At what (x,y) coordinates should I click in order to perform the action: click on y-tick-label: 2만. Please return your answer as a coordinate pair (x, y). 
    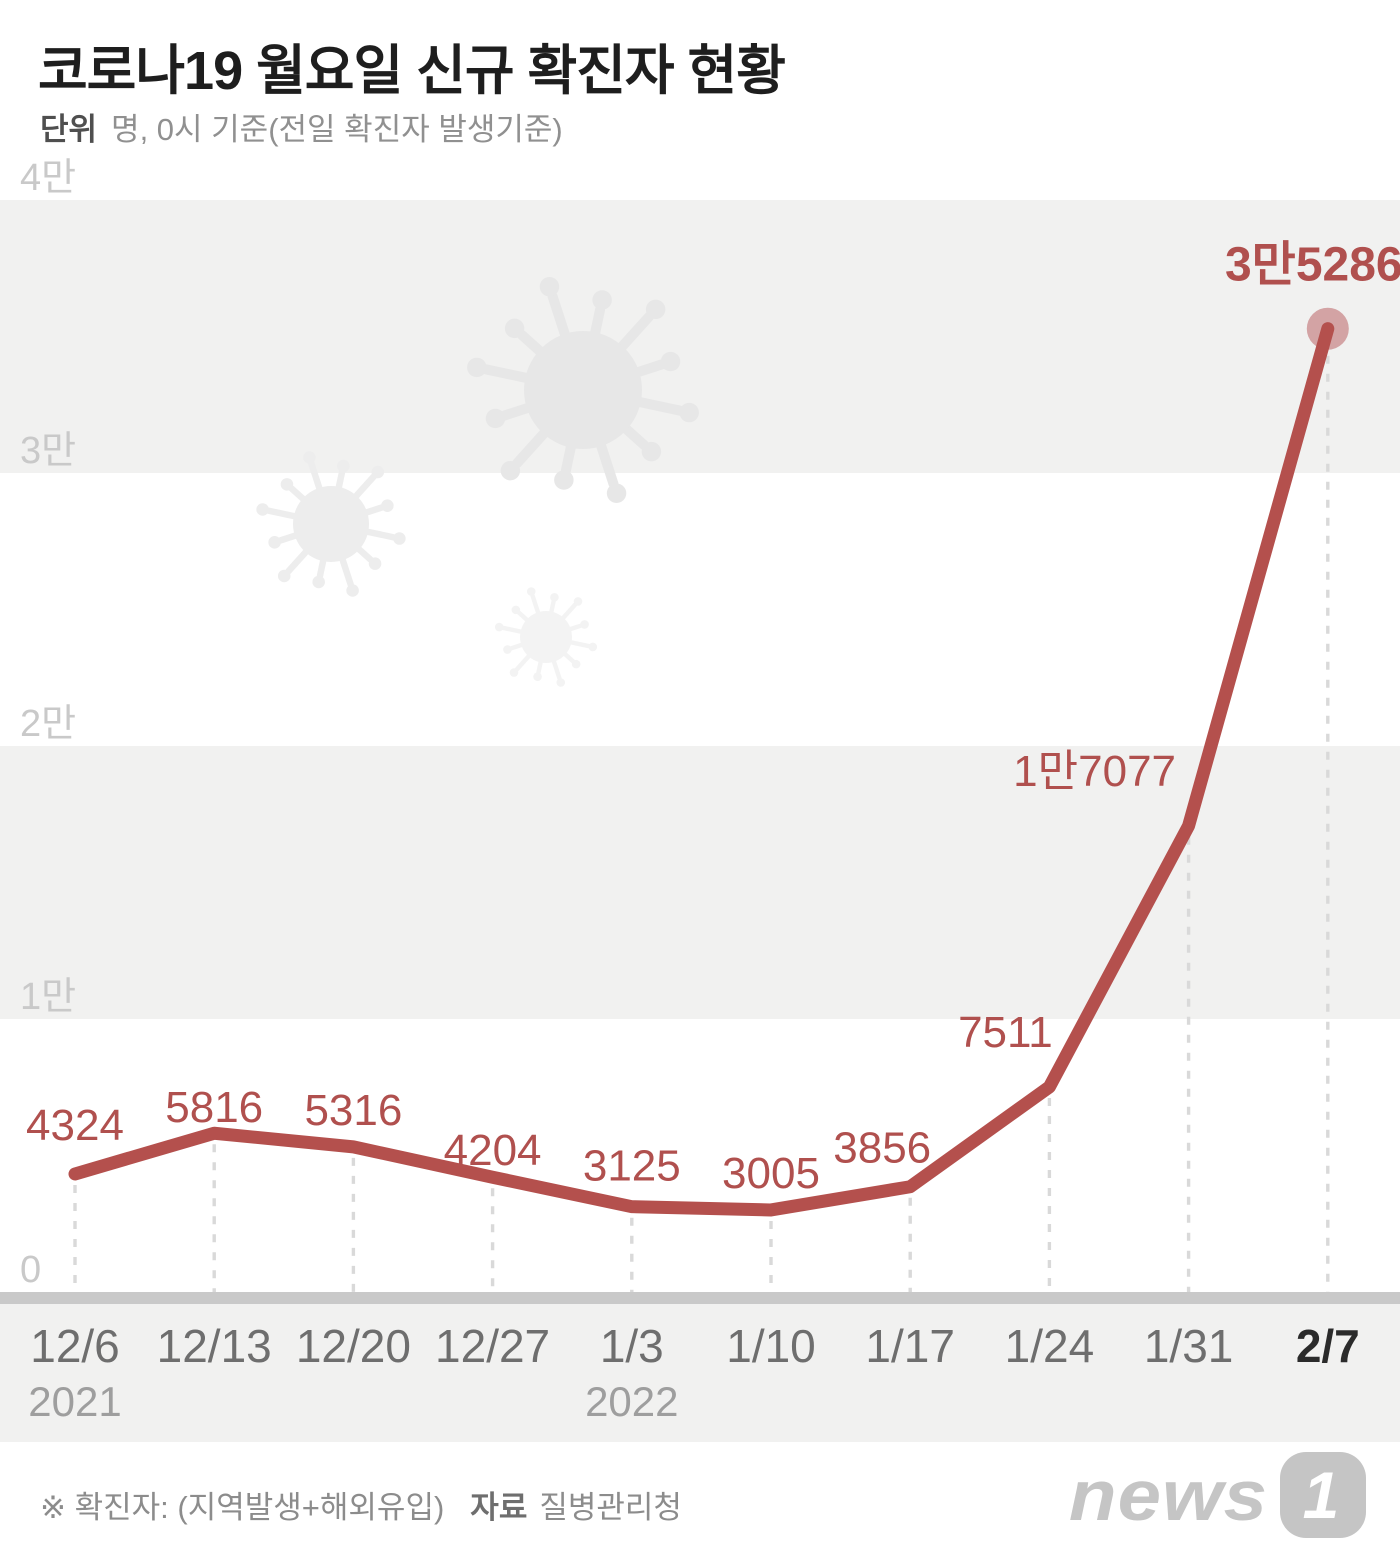
    Looking at the image, I should click on (48, 724).